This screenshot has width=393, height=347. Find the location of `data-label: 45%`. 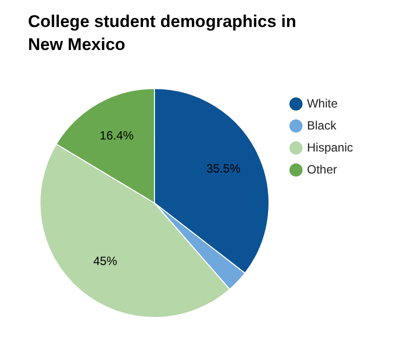

data-label: 45% is located at coordinates (105, 261).